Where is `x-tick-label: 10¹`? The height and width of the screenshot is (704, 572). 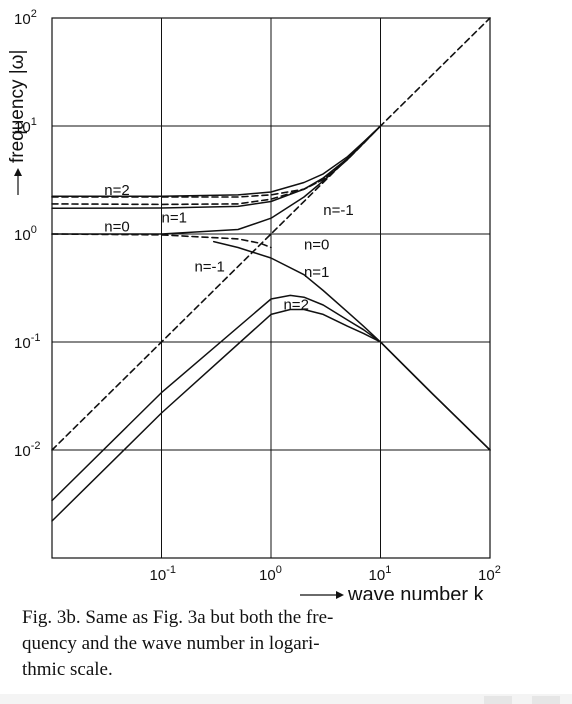 x-tick-label: 10¹ is located at coordinates (380, 574).